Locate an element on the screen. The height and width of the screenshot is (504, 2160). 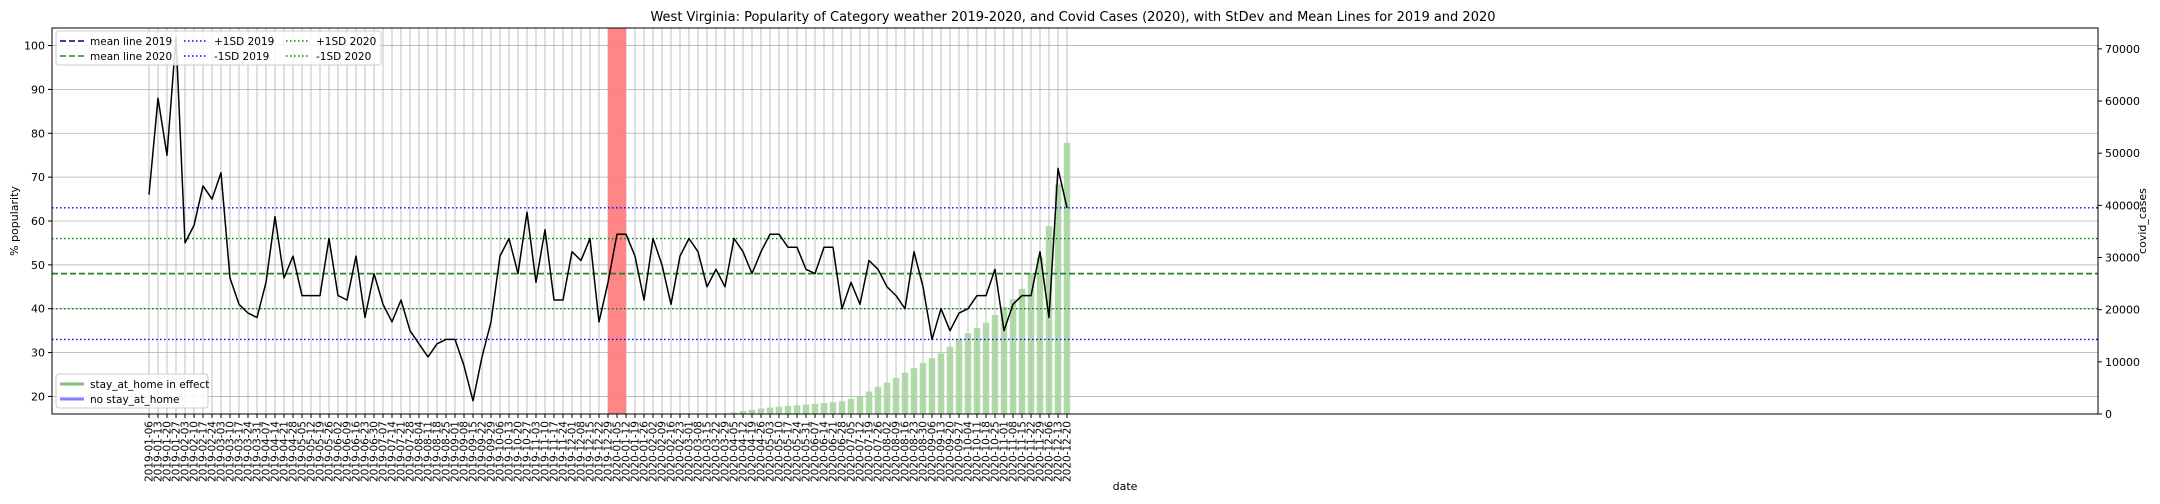
x-tick-label: 2019-09-15 is located at coordinates (474, 451).